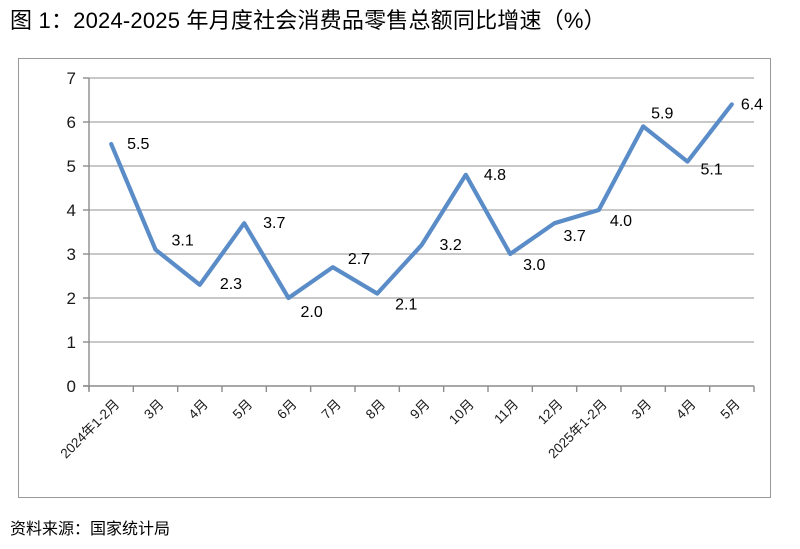 The height and width of the screenshot is (549, 800). What do you see at coordinates (90, 529) in the screenshot?
I see `source-note: 资料来源：国家统计局` at bounding box center [90, 529].